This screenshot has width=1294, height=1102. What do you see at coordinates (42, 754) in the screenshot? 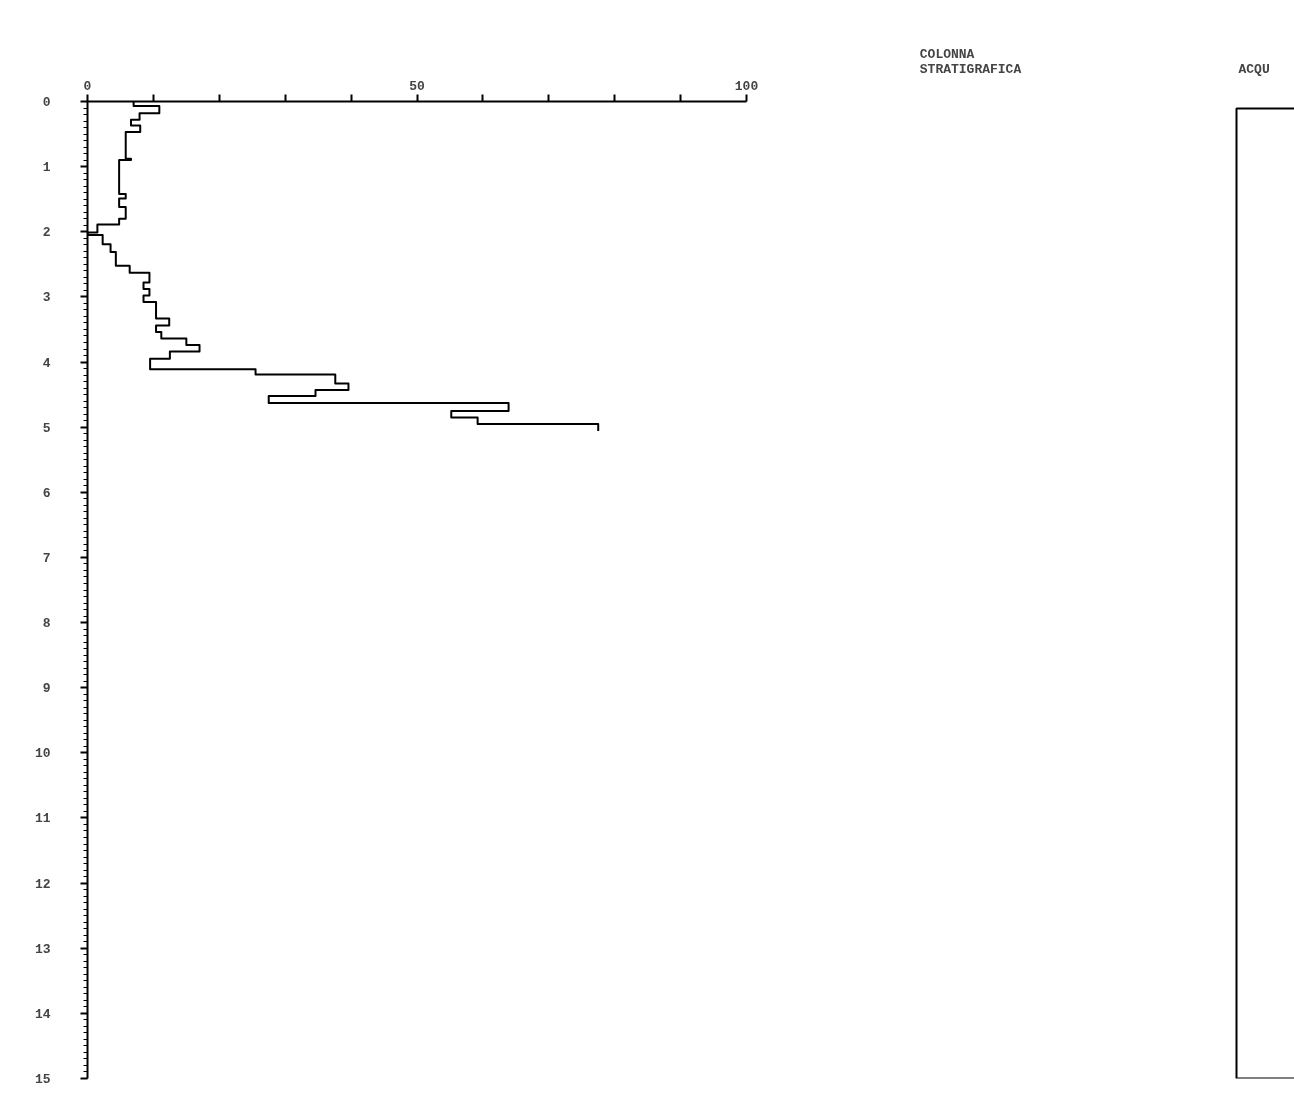
I see `y-tick-label: 10` at bounding box center [42, 754].